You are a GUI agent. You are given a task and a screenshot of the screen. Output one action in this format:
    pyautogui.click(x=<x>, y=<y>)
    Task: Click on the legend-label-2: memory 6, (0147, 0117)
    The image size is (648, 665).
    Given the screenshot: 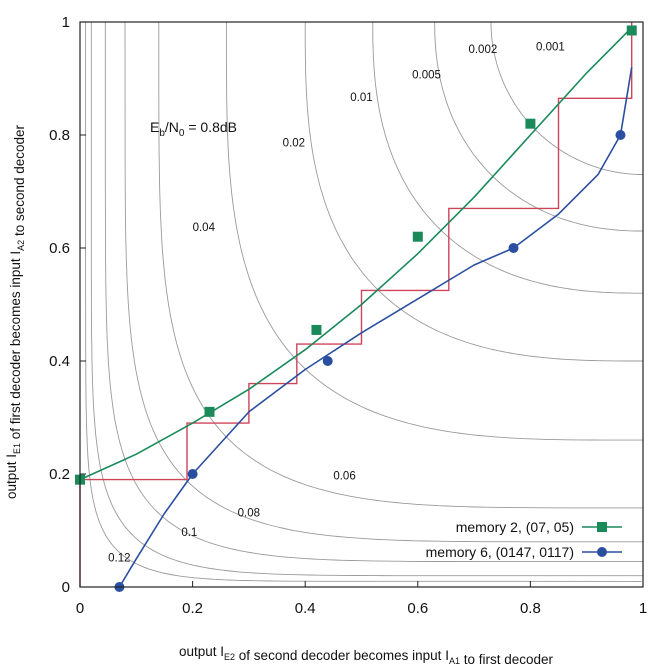 What is the action you would take?
    pyautogui.click(x=500, y=552)
    